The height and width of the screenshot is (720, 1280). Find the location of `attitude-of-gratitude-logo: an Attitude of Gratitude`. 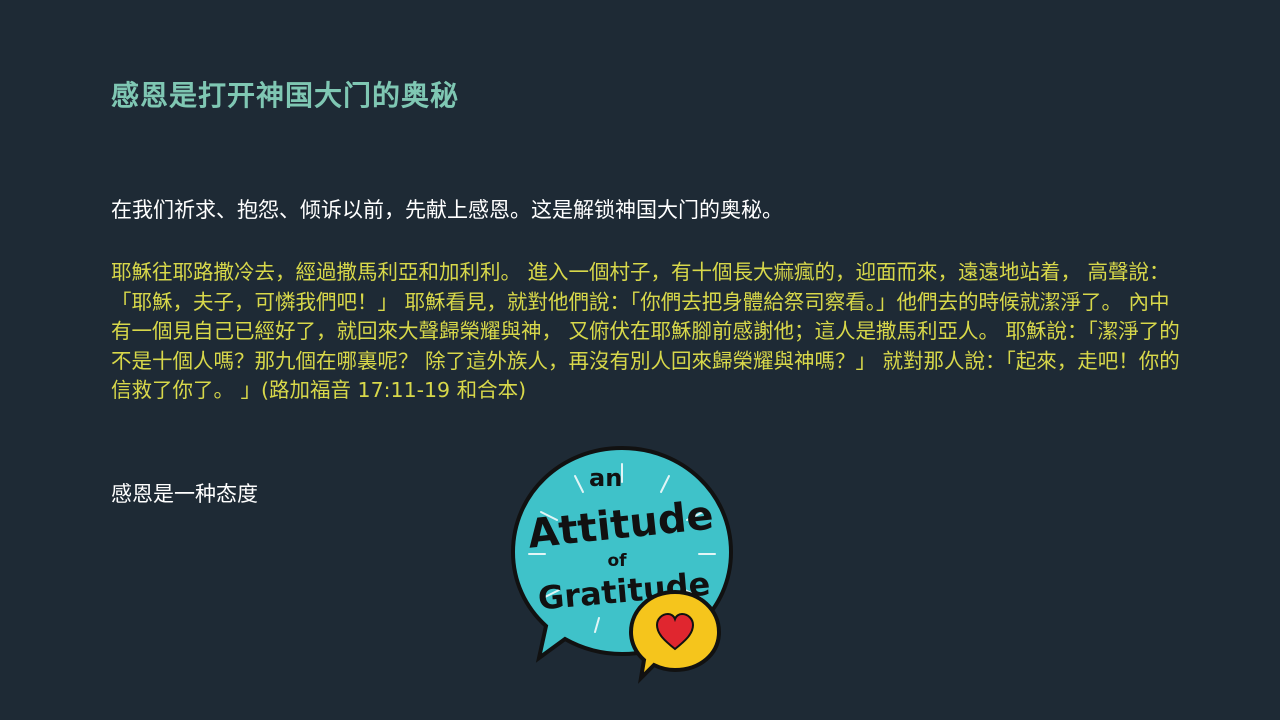

attitude-of-gratitude-logo: an Attitude of Gratitude is located at coordinates (622, 564).